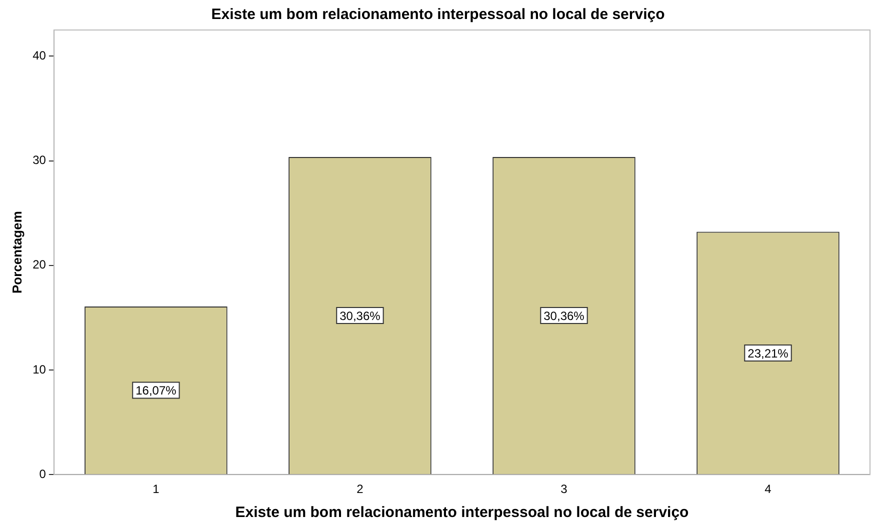  I want to click on y-tick-label: 40, so click(39, 55).